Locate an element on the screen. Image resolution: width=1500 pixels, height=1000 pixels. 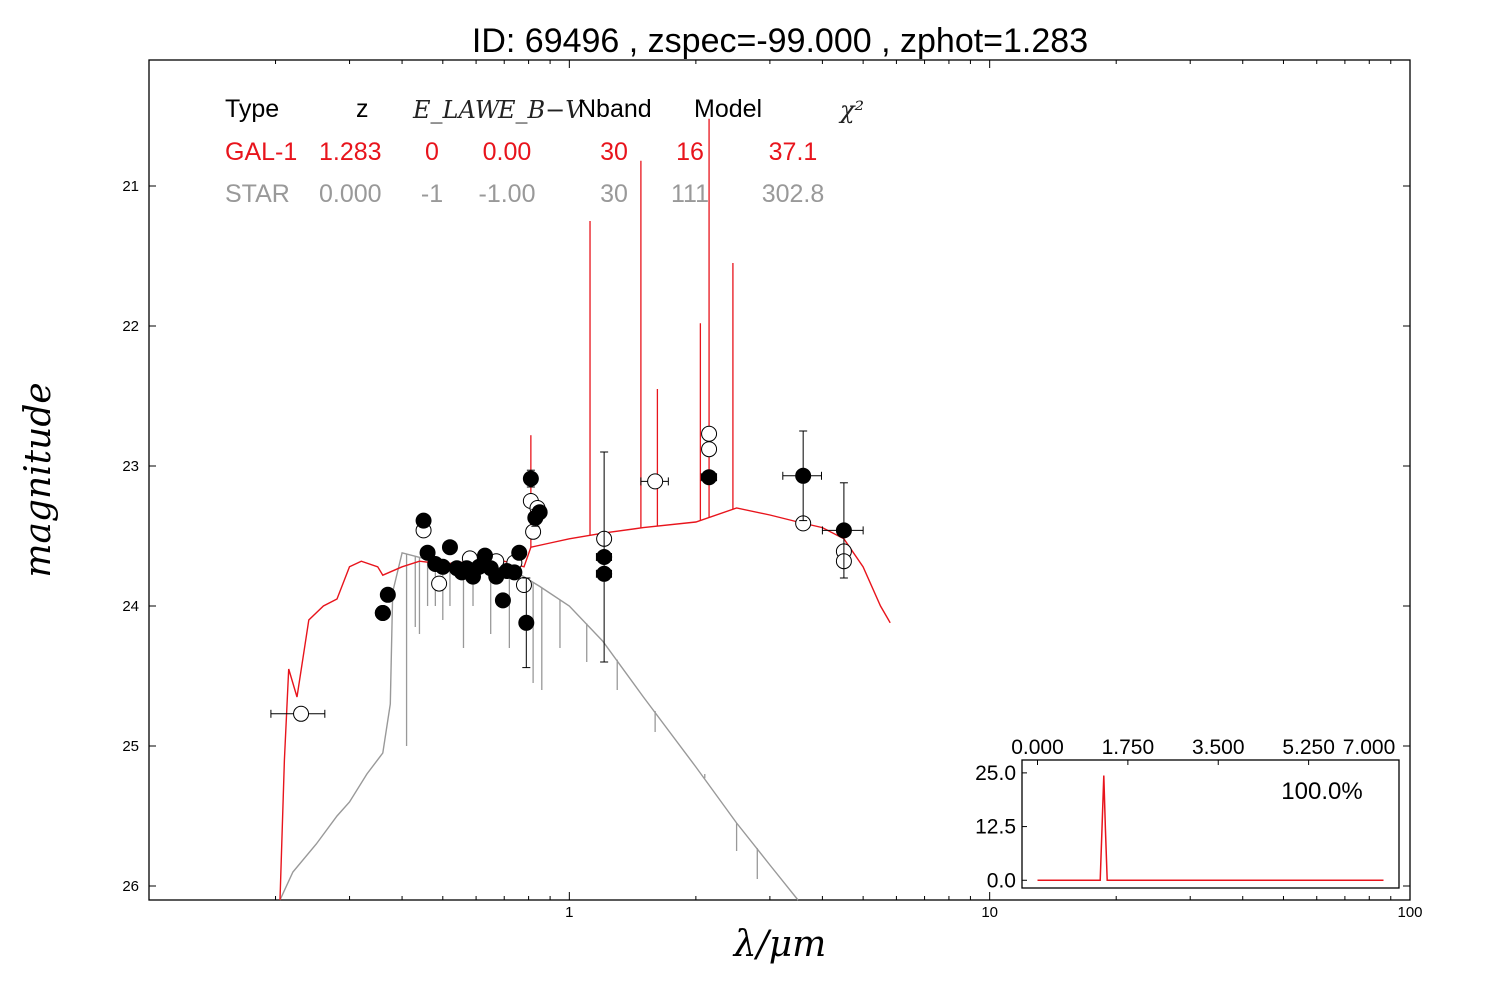
x-tick-label: 100 is located at coordinates (1409, 912).